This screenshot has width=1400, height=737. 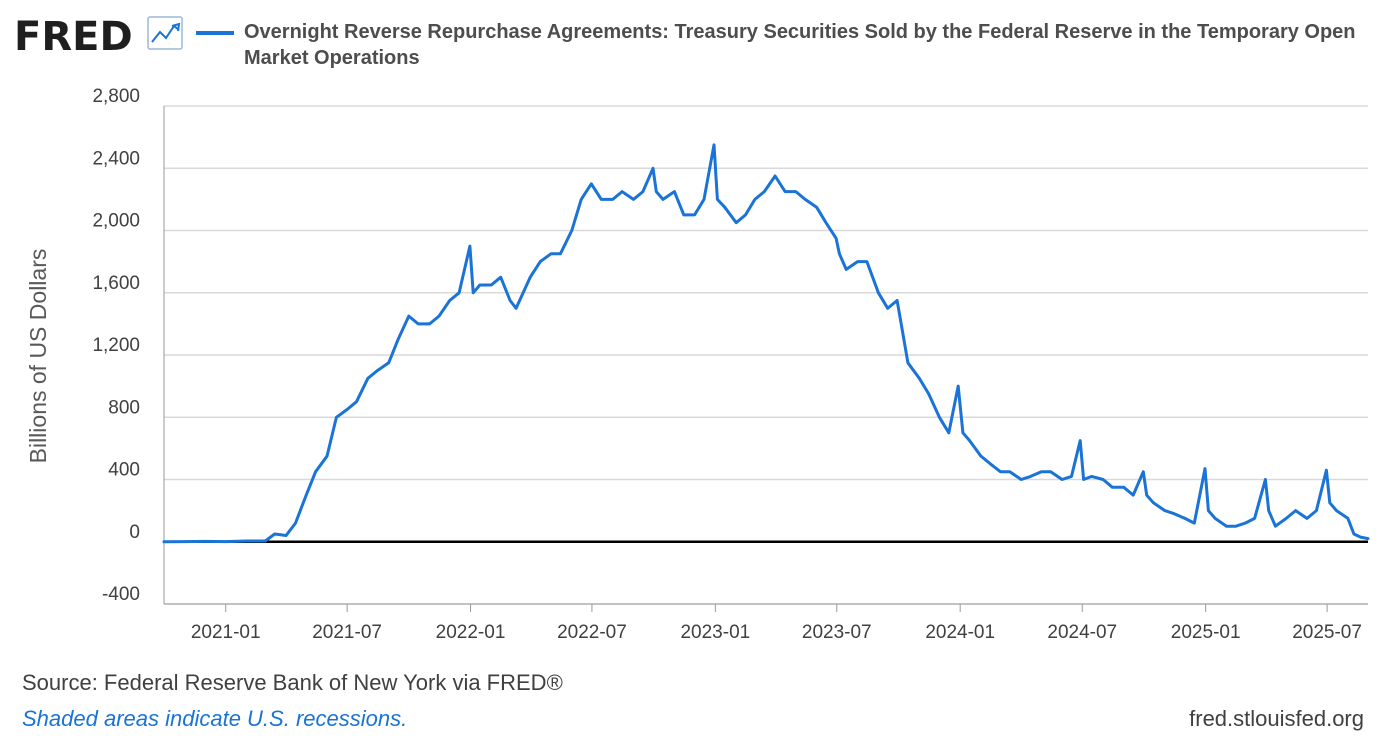 I want to click on fred-url: fred.stlouisfed.org, so click(x=1276, y=718).